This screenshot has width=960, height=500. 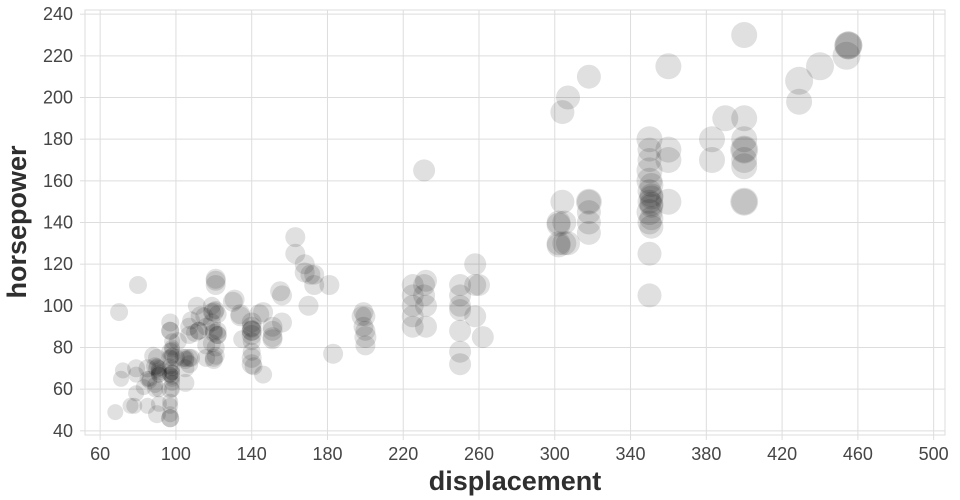 I want to click on x-tick-label: 340, so click(x=631, y=454).